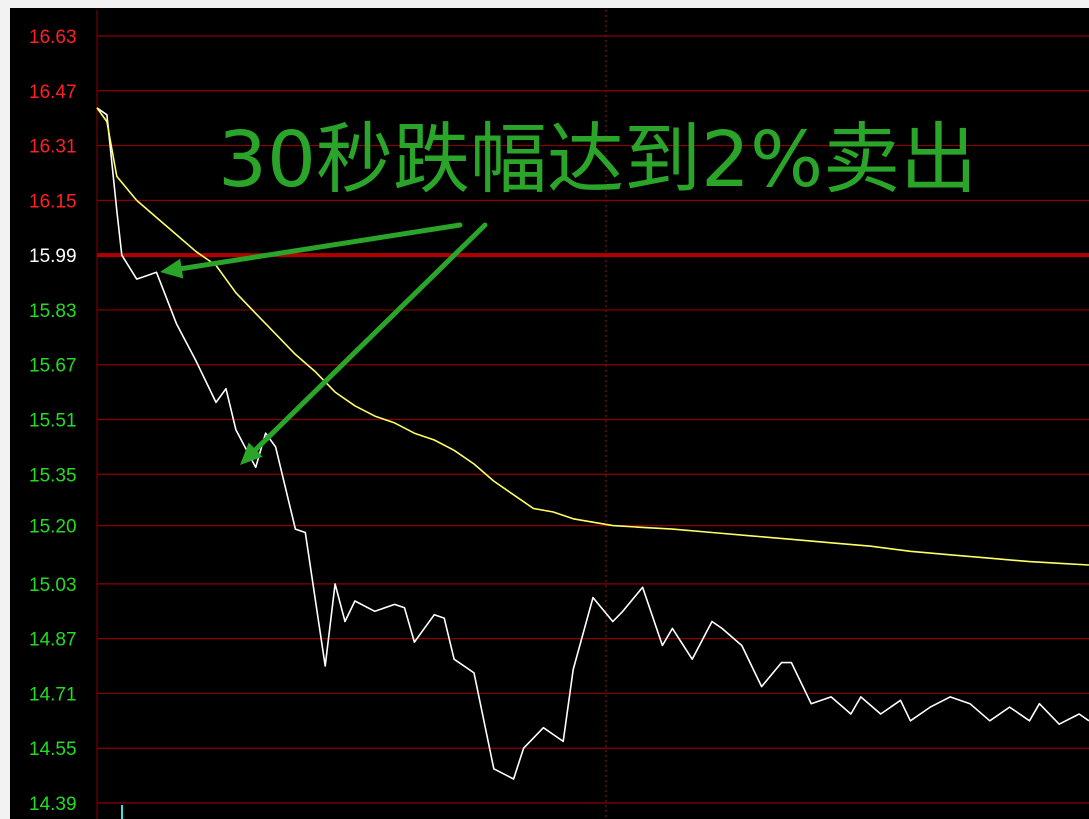 The height and width of the screenshot is (819, 1089). Describe the element at coordinates (53, 640) in the screenshot. I see `y-tick-label: 14.87` at that location.